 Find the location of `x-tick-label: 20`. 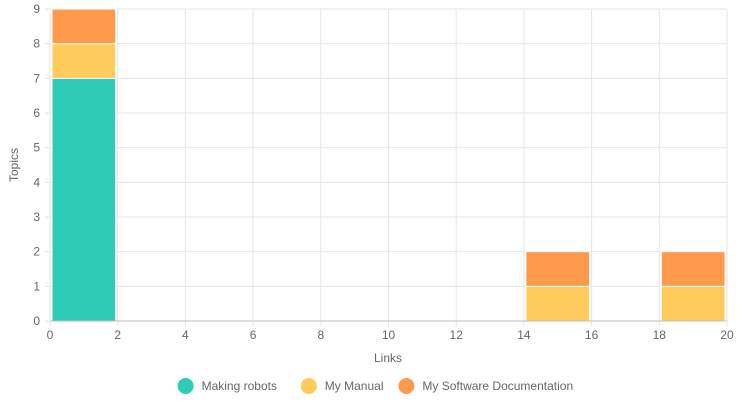

x-tick-label: 20 is located at coordinates (727, 335).